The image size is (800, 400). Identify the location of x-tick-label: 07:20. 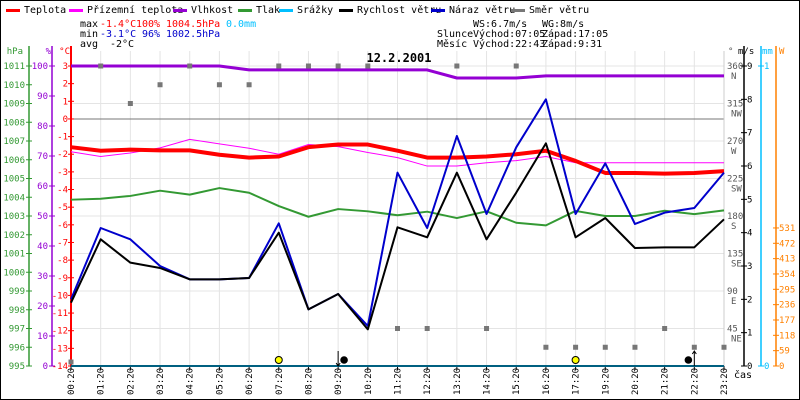
(280, 381).